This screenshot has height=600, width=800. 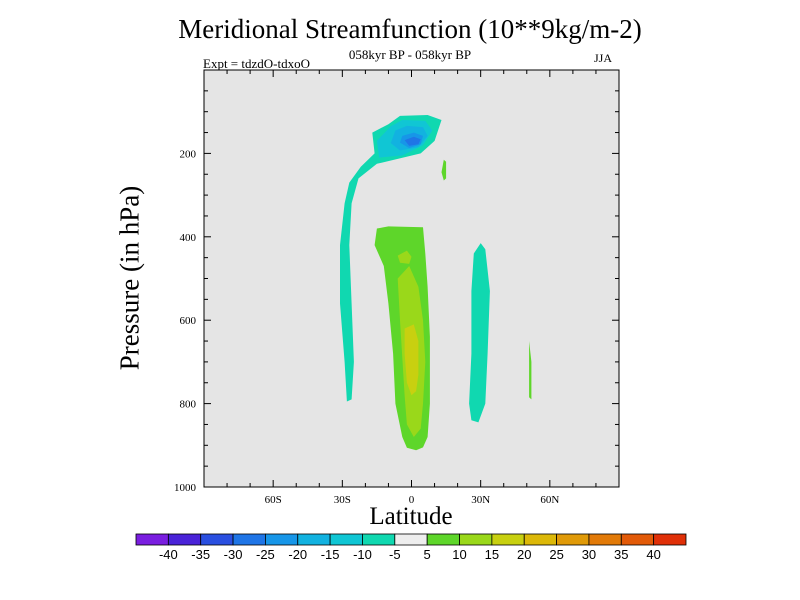 I want to click on colorbar-label: 5, so click(x=427, y=554).